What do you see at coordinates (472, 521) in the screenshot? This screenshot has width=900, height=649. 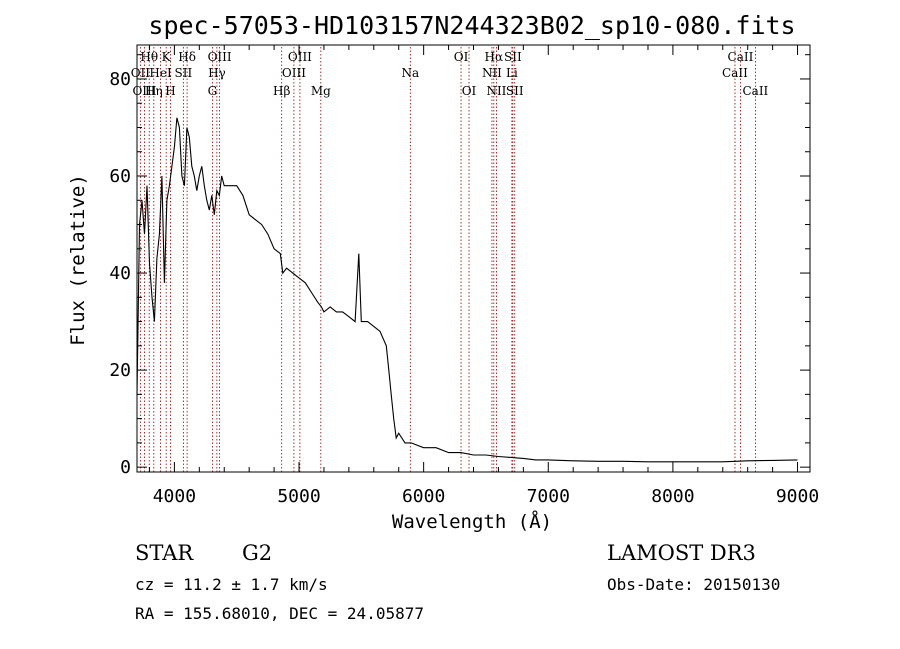 I see `x-axis-label: Wavelength (Å)` at bounding box center [472, 521].